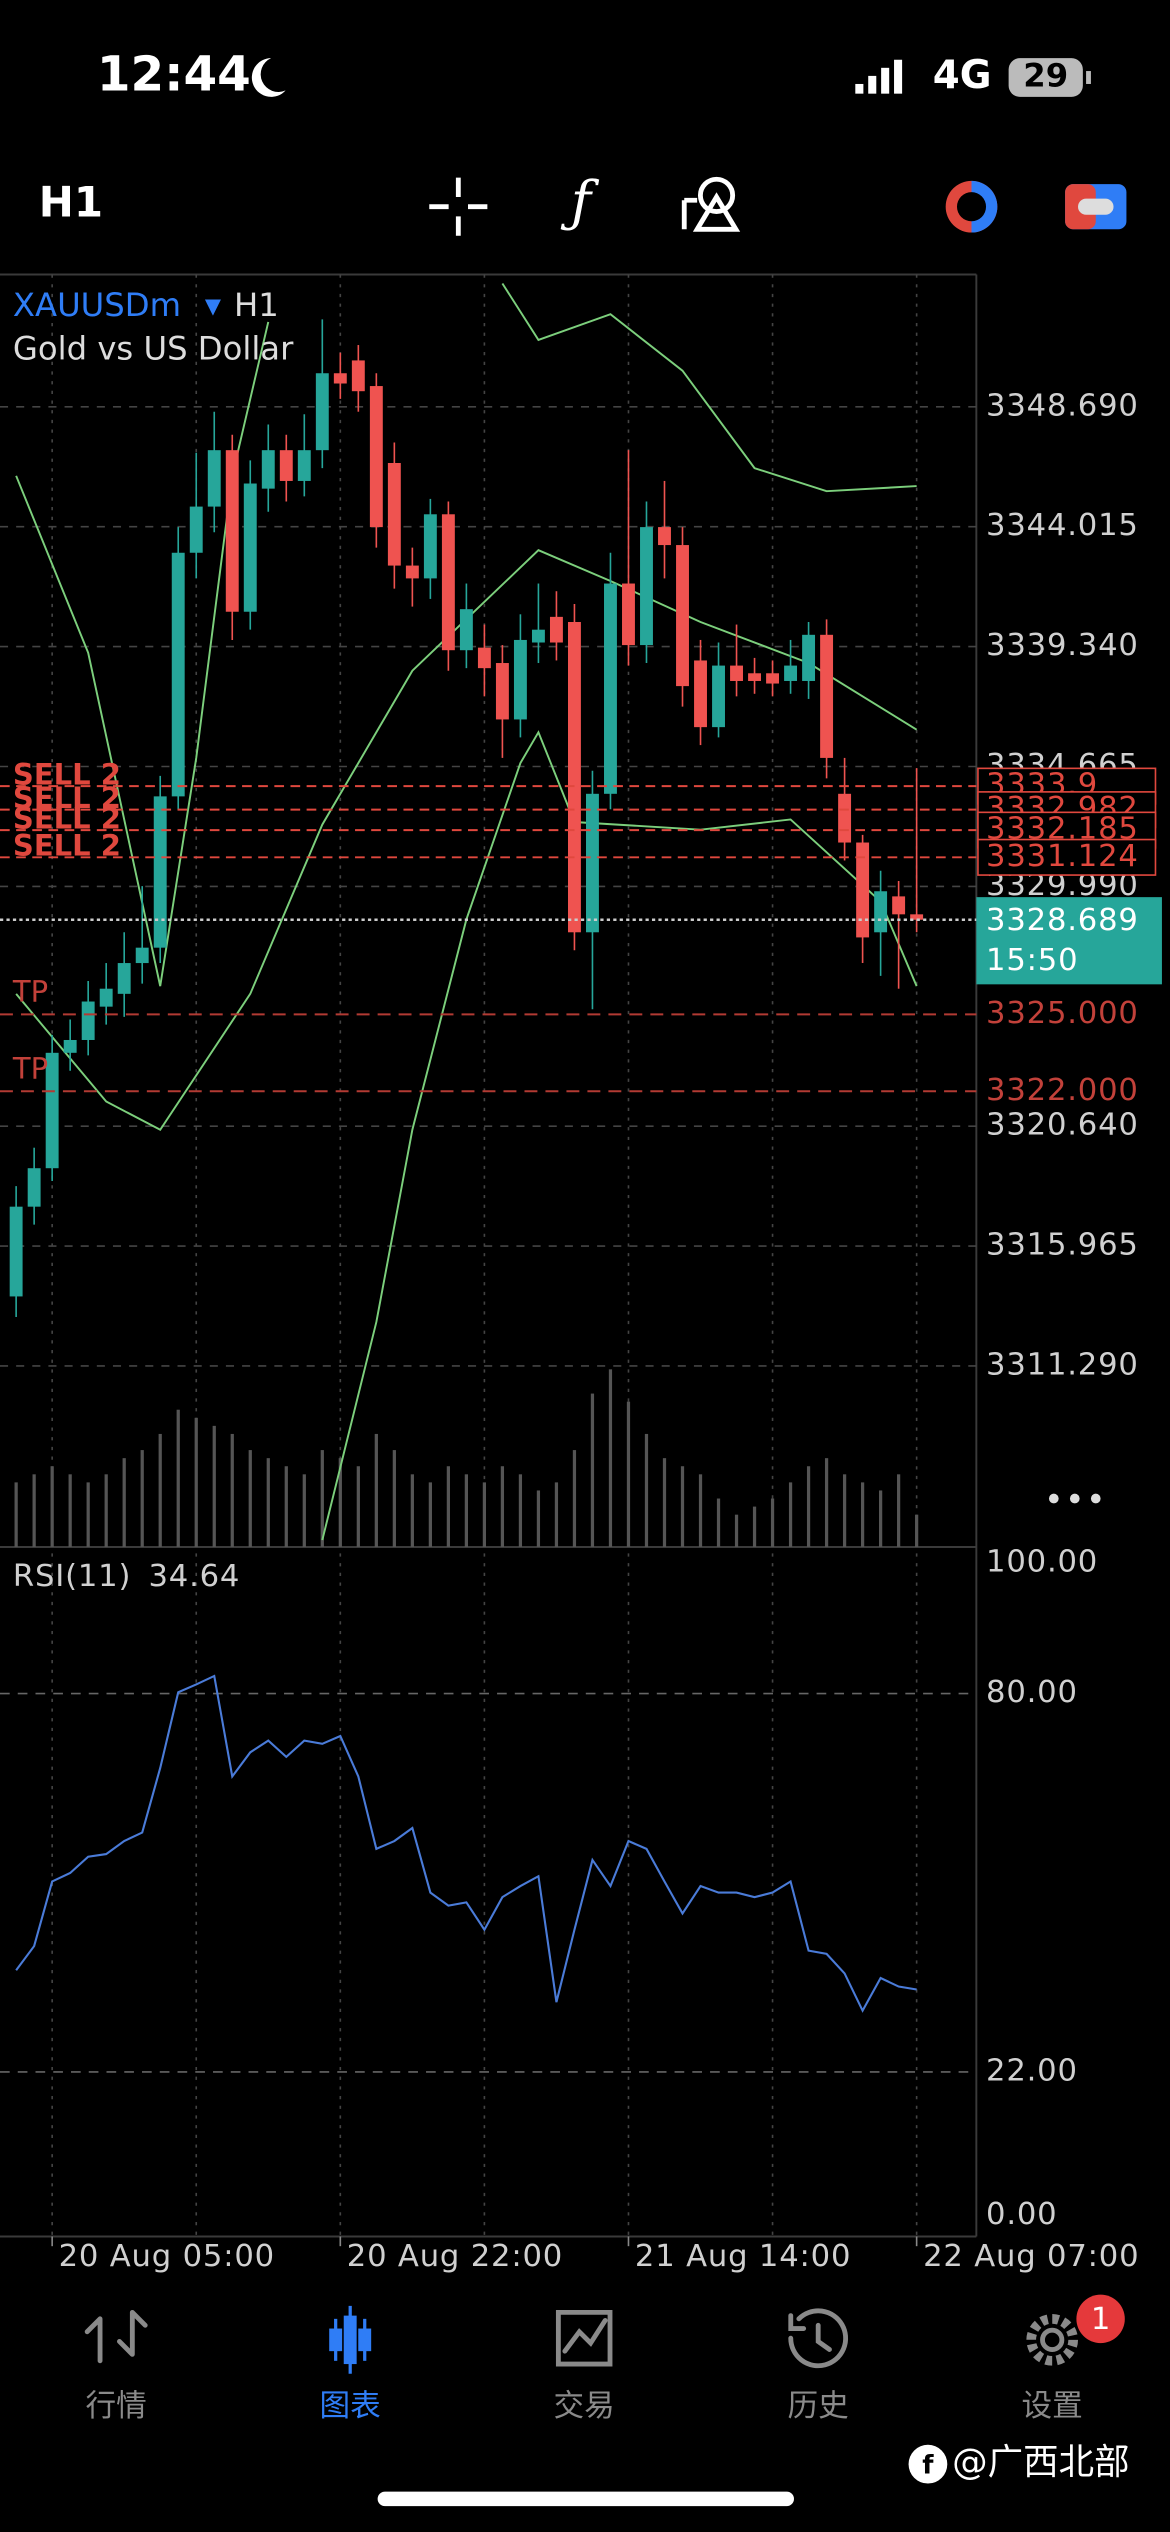 The height and width of the screenshot is (2532, 1170). Describe the element at coordinates (1042, 1562) in the screenshot. I see `rsi-tick-label: 100.00` at that location.